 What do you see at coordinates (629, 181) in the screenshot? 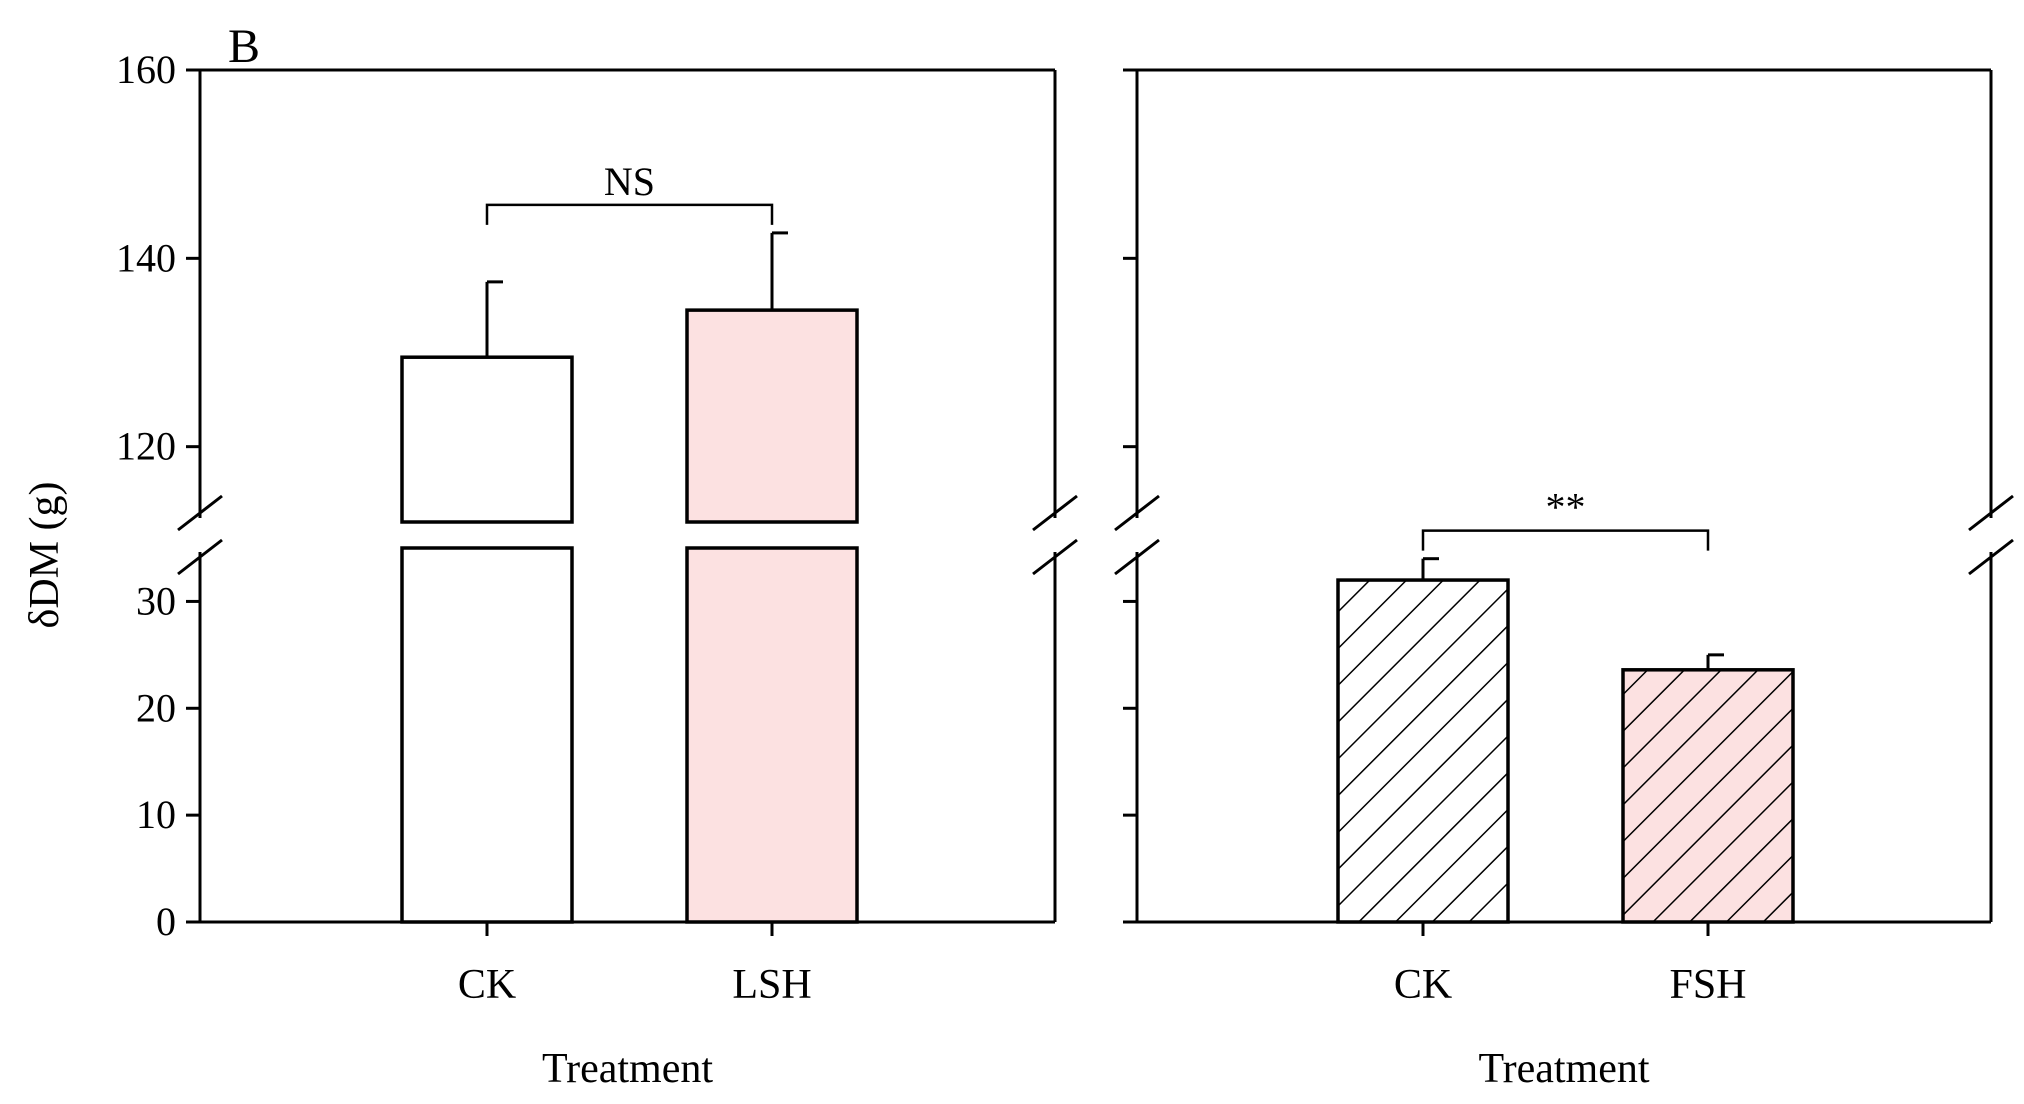
I see `significance-label: NS` at bounding box center [629, 181].